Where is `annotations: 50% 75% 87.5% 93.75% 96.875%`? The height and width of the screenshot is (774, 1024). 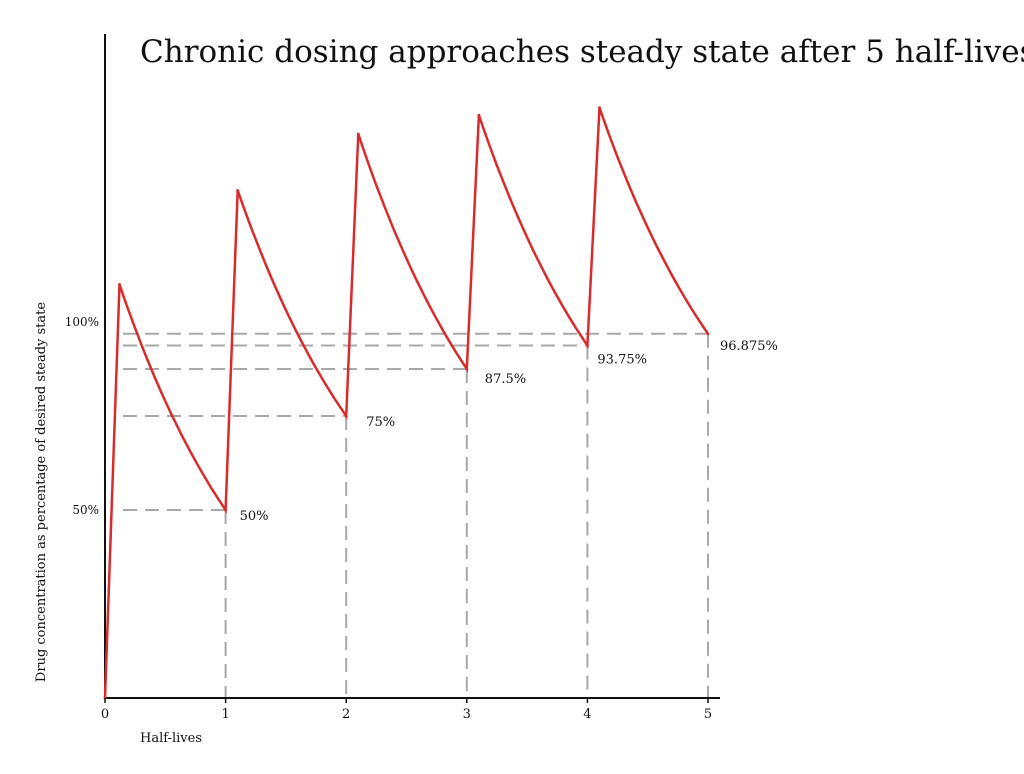
annotations: 50% 75% 87.5% 93.75% 96.875% is located at coordinates (509, 431).